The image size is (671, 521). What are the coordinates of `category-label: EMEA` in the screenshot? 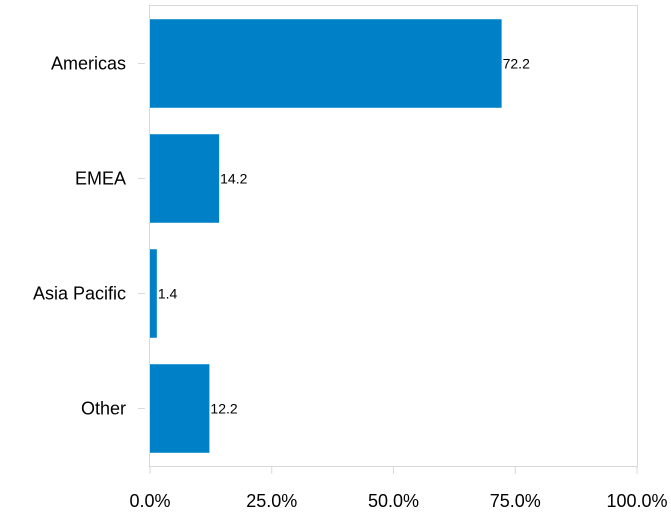 It's located at (100, 179).